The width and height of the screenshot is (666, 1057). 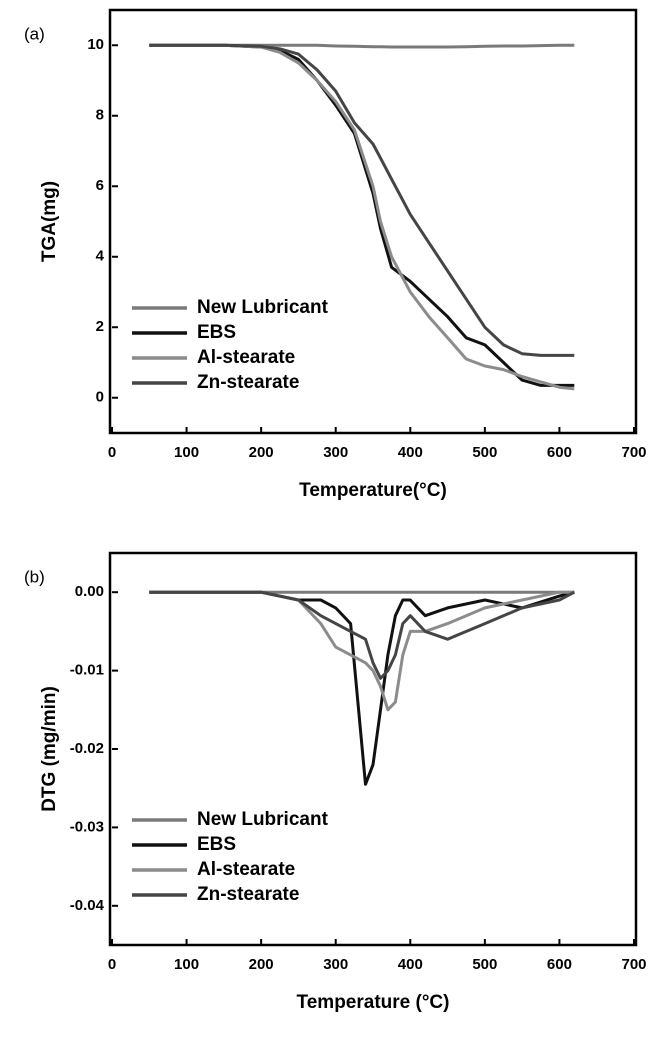 I want to click on y-tick-label: 10, so click(x=95, y=44).